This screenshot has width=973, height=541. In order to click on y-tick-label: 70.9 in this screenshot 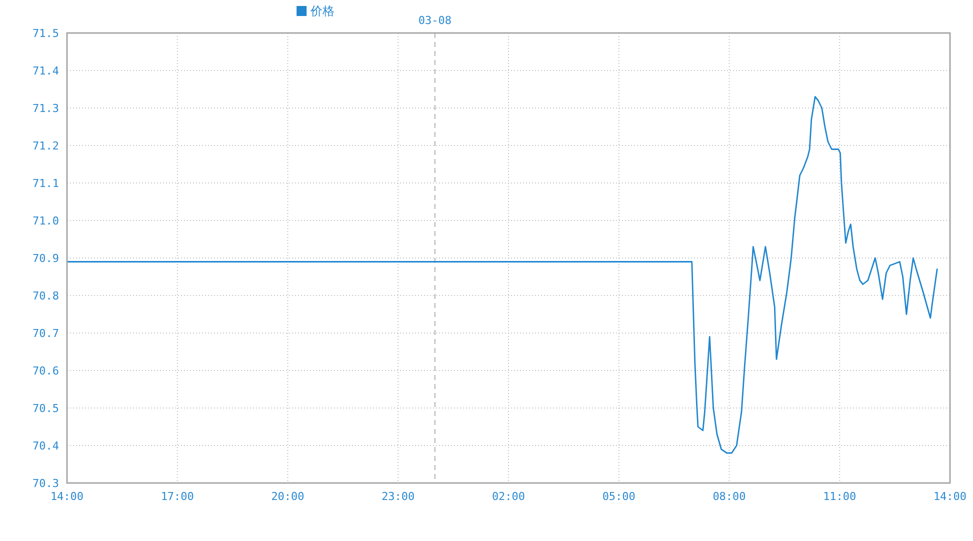, I will do `click(45, 258)`.